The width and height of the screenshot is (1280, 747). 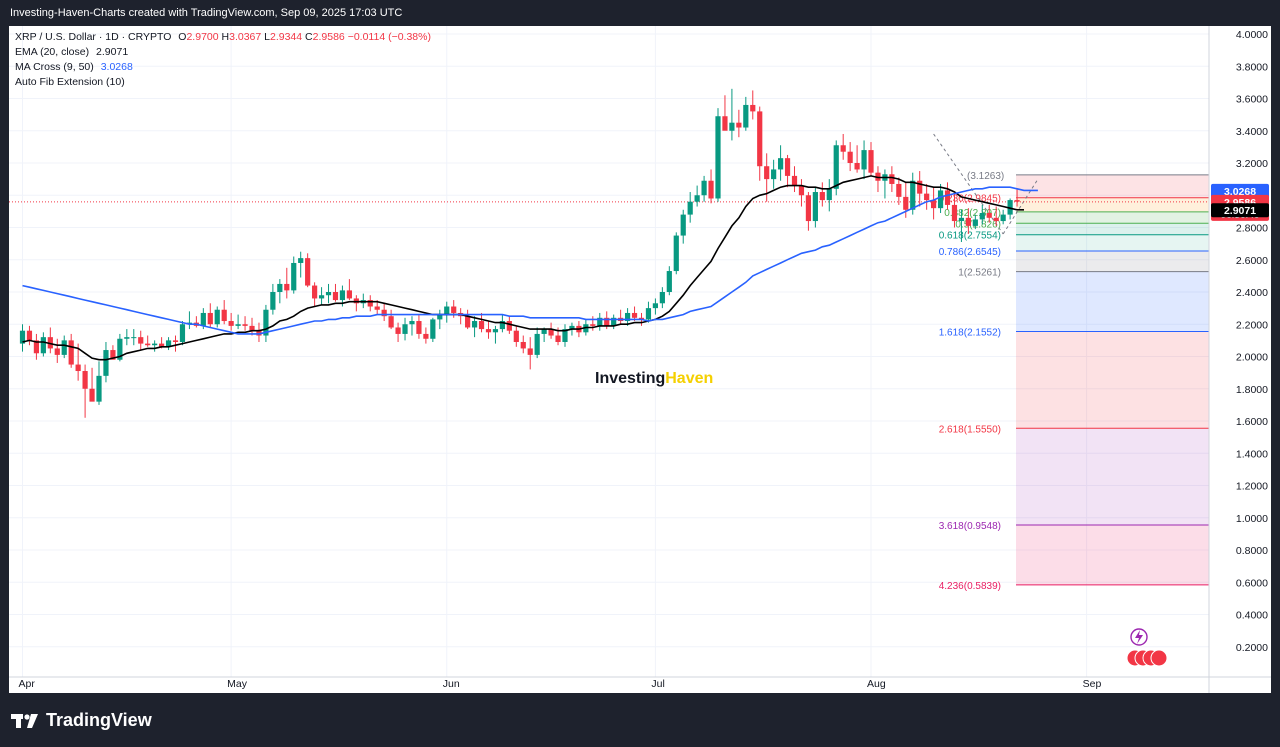 What do you see at coordinates (116, 67) in the screenshot?
I see `ma-value: 3.0268` at bounding box center [116, 67].